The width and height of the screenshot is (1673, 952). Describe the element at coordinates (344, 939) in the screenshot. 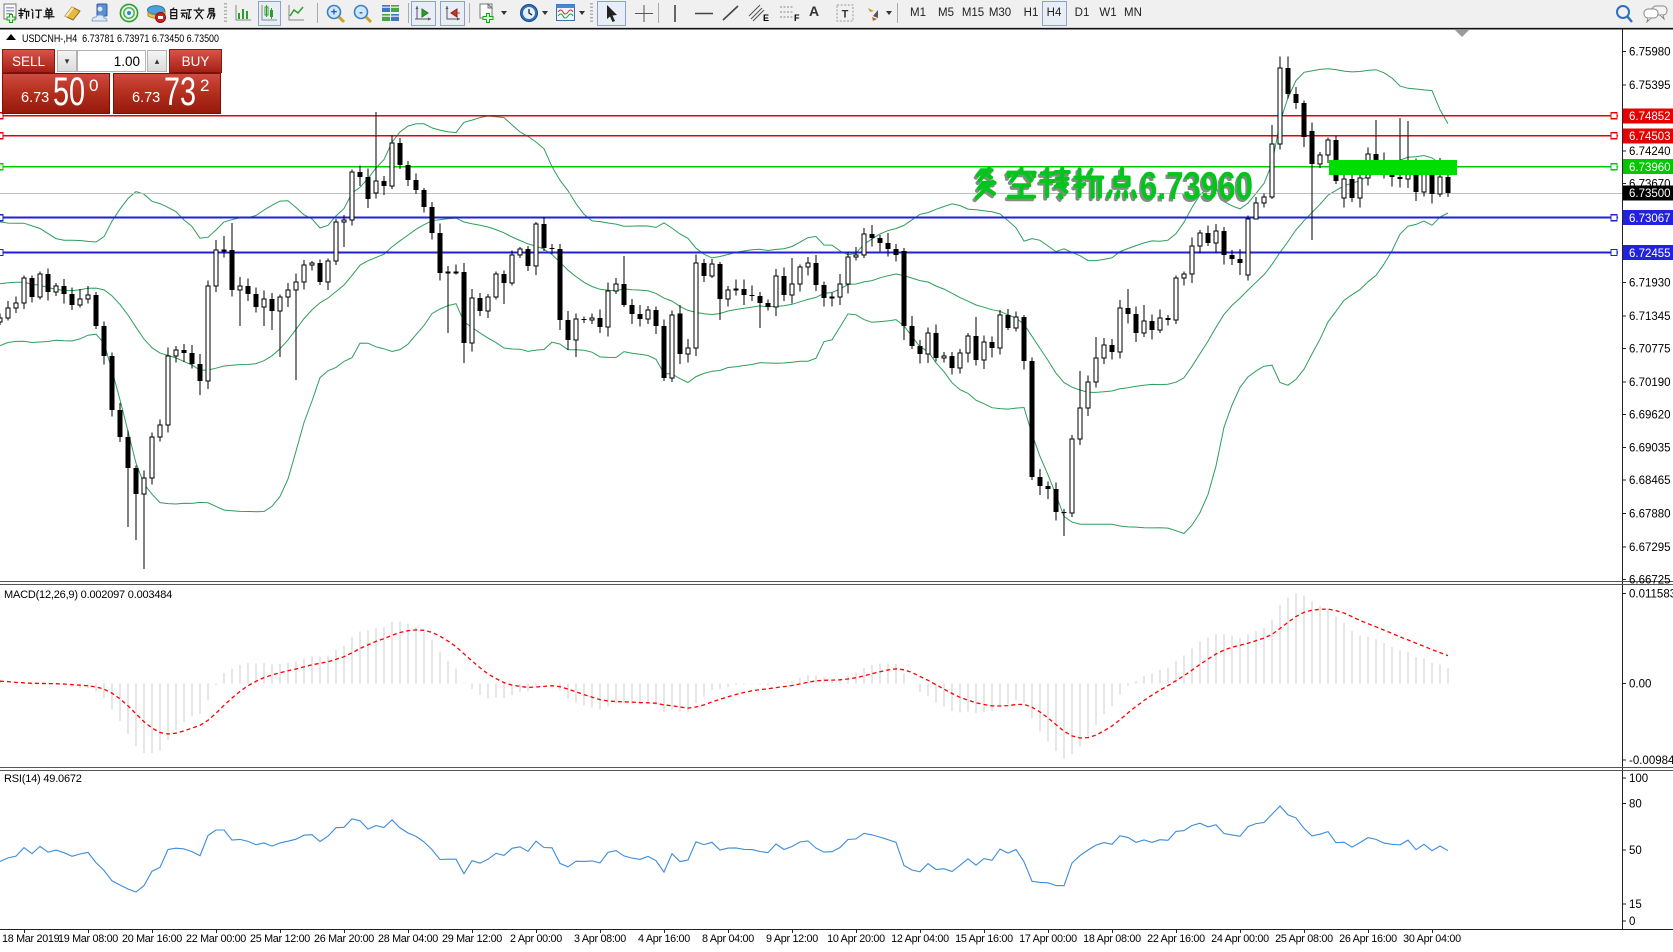

I see `svg-text: 26 Mar 20:00` at that location.